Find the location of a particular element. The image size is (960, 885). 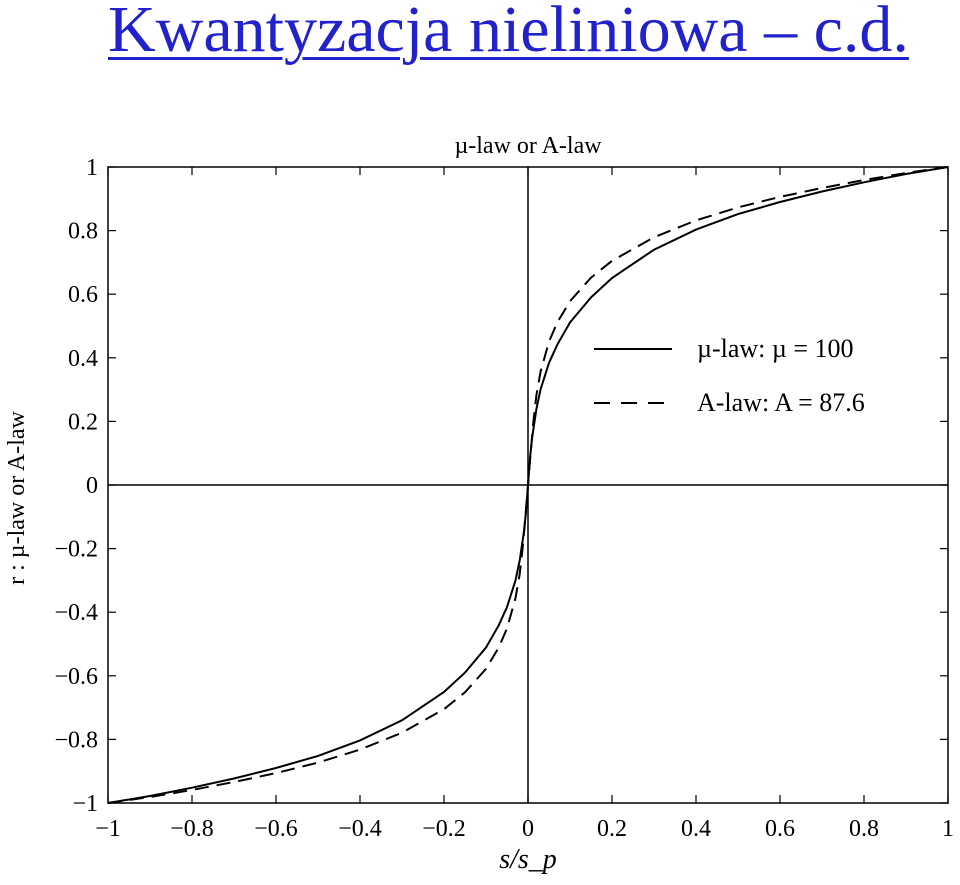

x-tick-label: 0.8 is located at coordinates (864, 829).